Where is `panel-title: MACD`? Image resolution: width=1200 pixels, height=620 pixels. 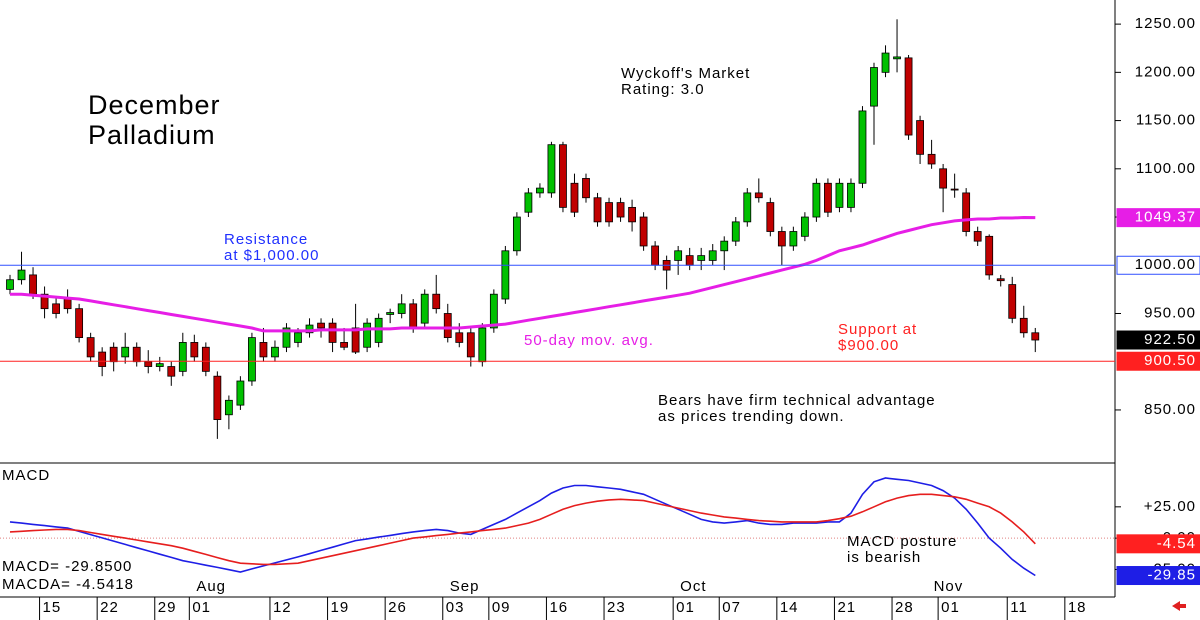
panel-title: MACD is located at coordinates (26, 475).